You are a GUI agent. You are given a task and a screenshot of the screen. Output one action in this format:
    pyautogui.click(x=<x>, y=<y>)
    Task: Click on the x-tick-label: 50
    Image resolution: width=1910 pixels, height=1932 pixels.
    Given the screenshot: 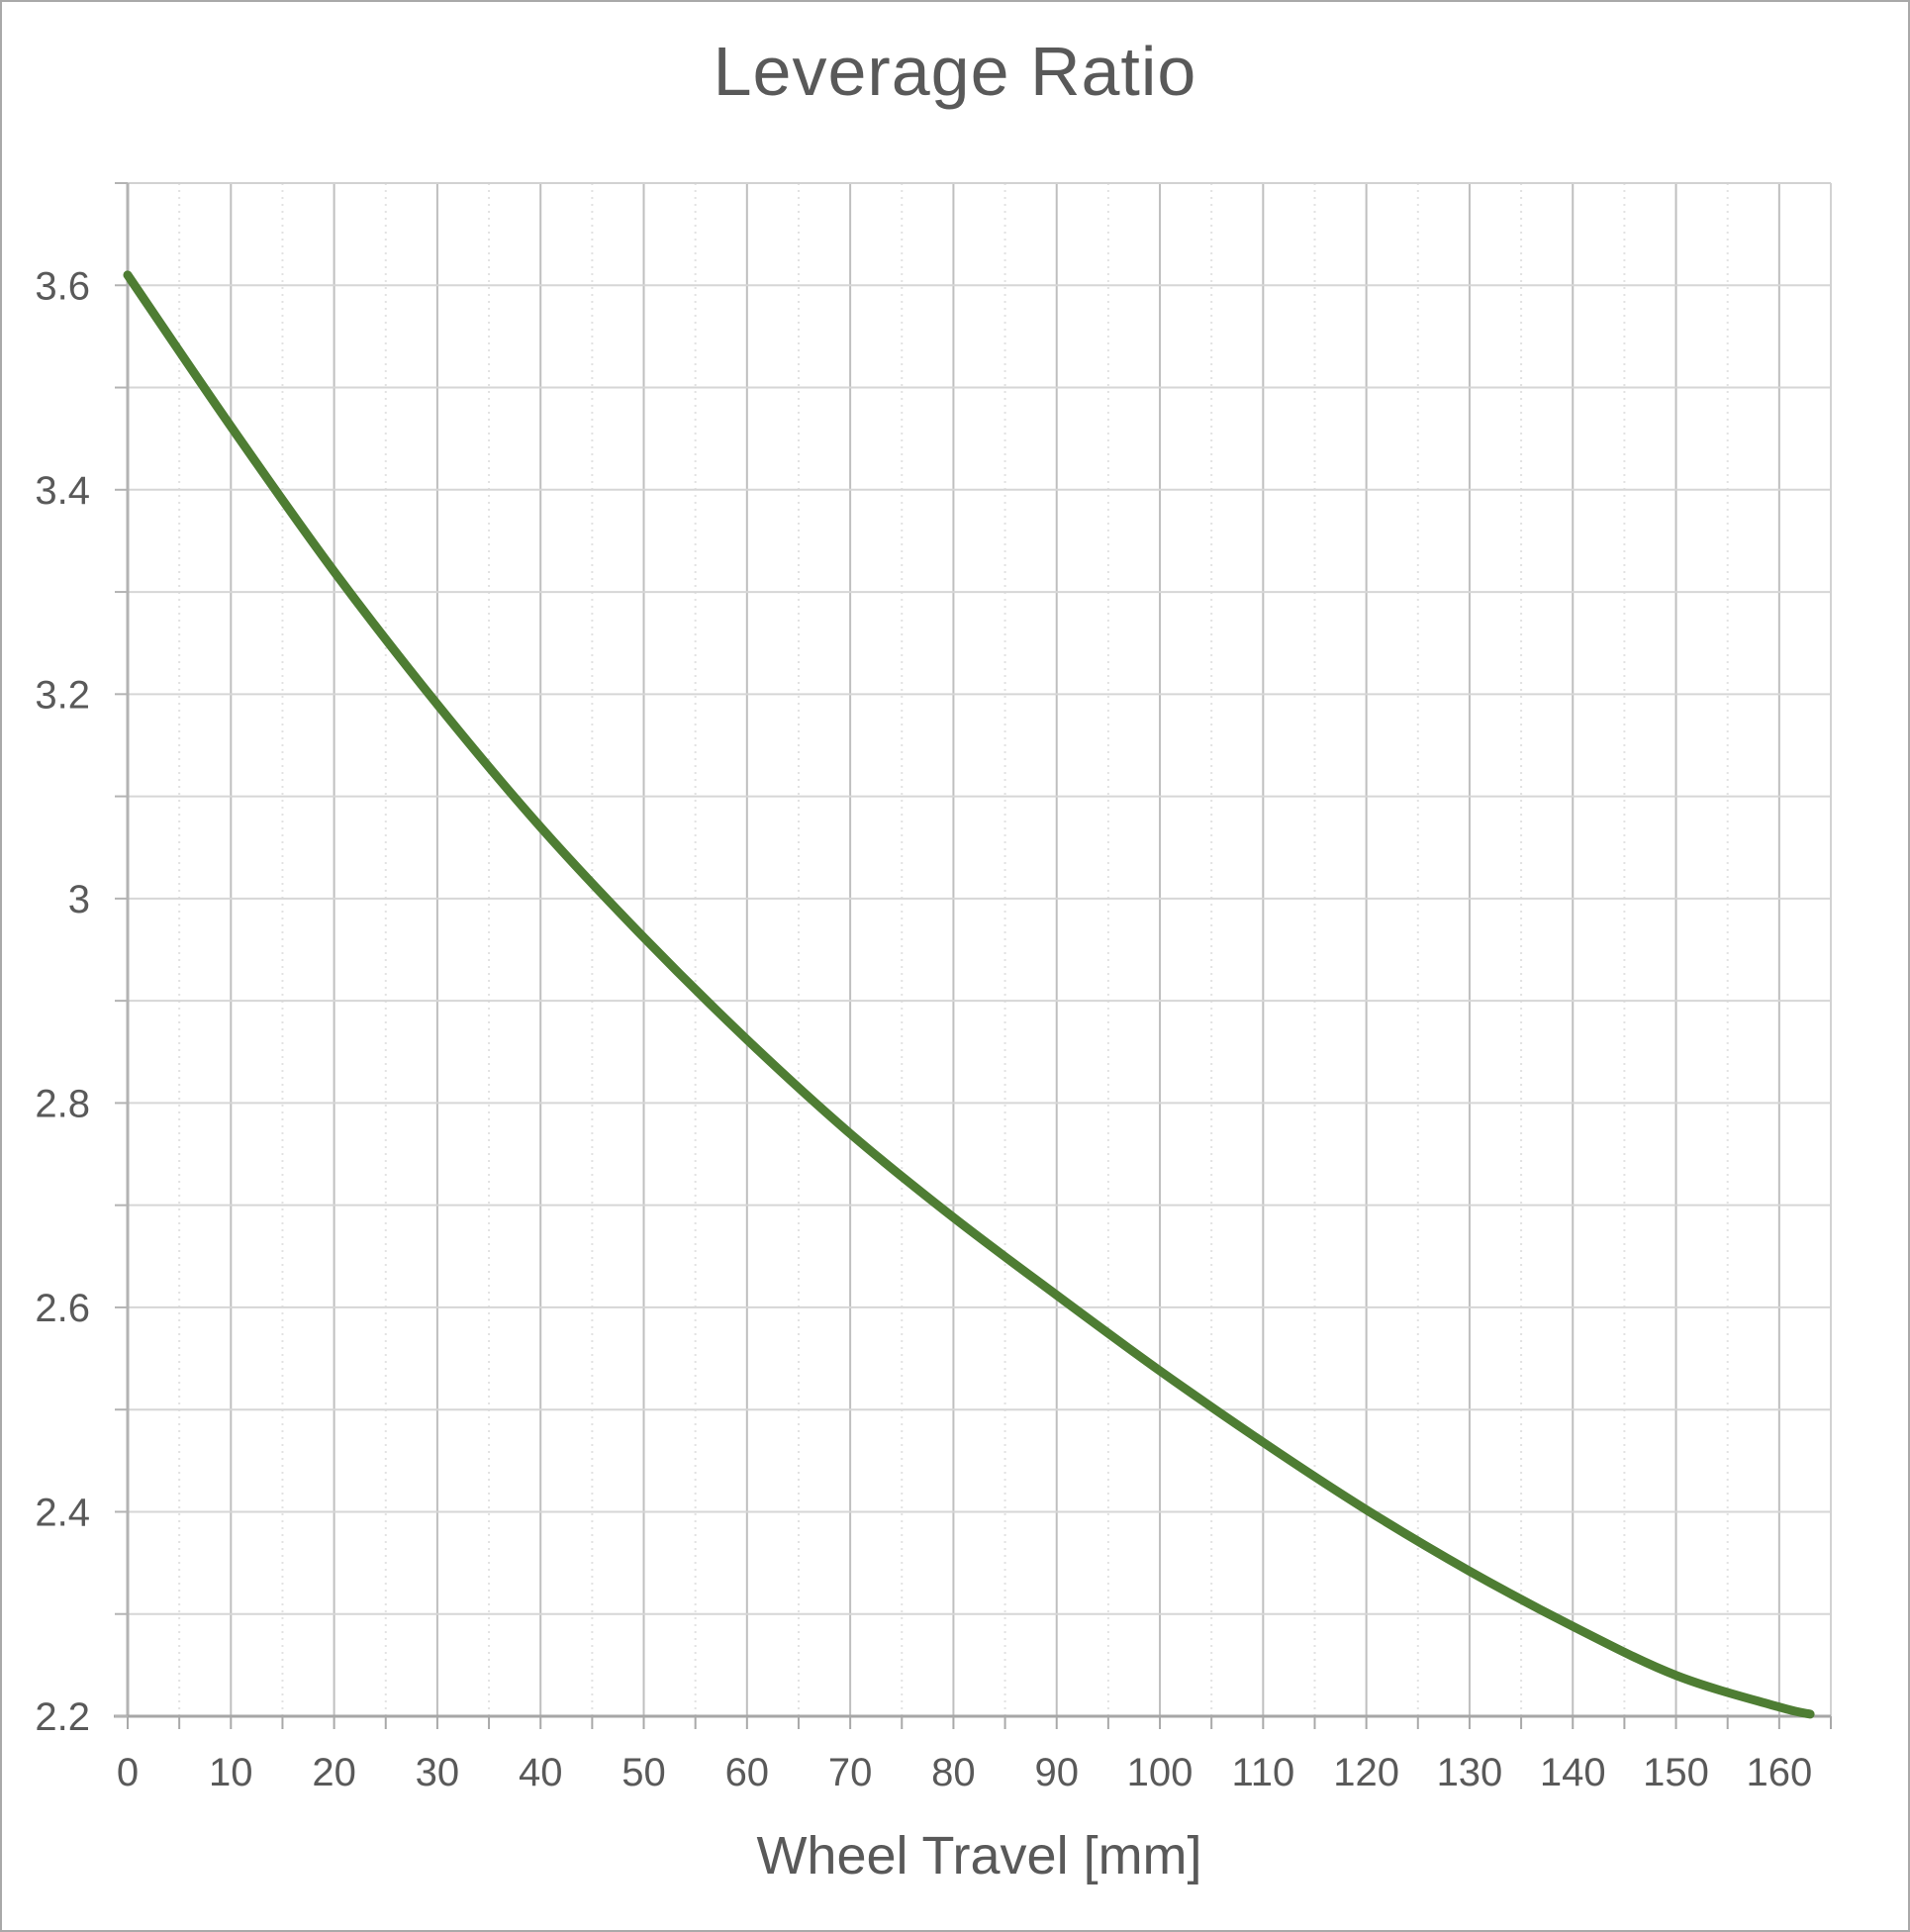 What is the action you would take?
    pyautogui.click(x=643, y=1772)
    